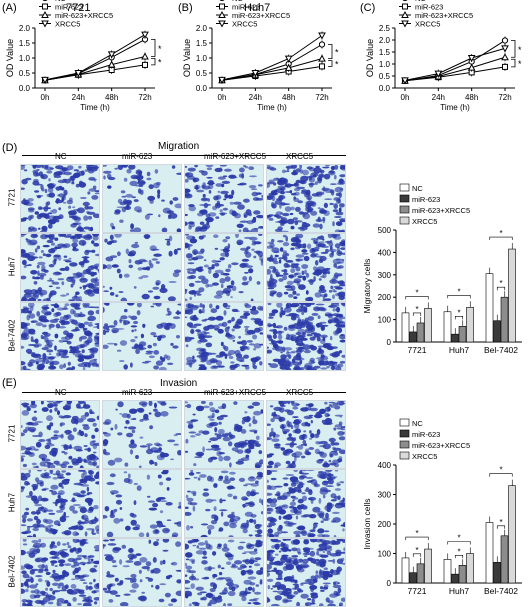 The image size is (532, 607). What do you see at coordinates (404, 455) in the screenshot?
I see `legend-swatch` at bounding box center [404, 455].